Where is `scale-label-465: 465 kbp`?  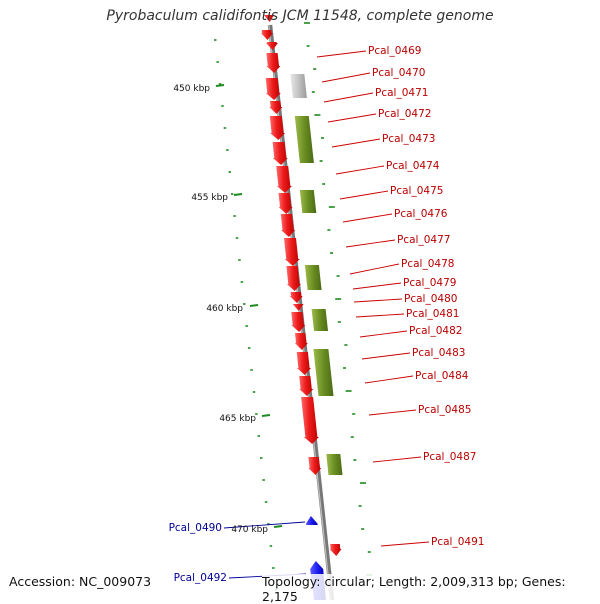
scale-label-465: 465 kbp is located at coordinates (237, 419).